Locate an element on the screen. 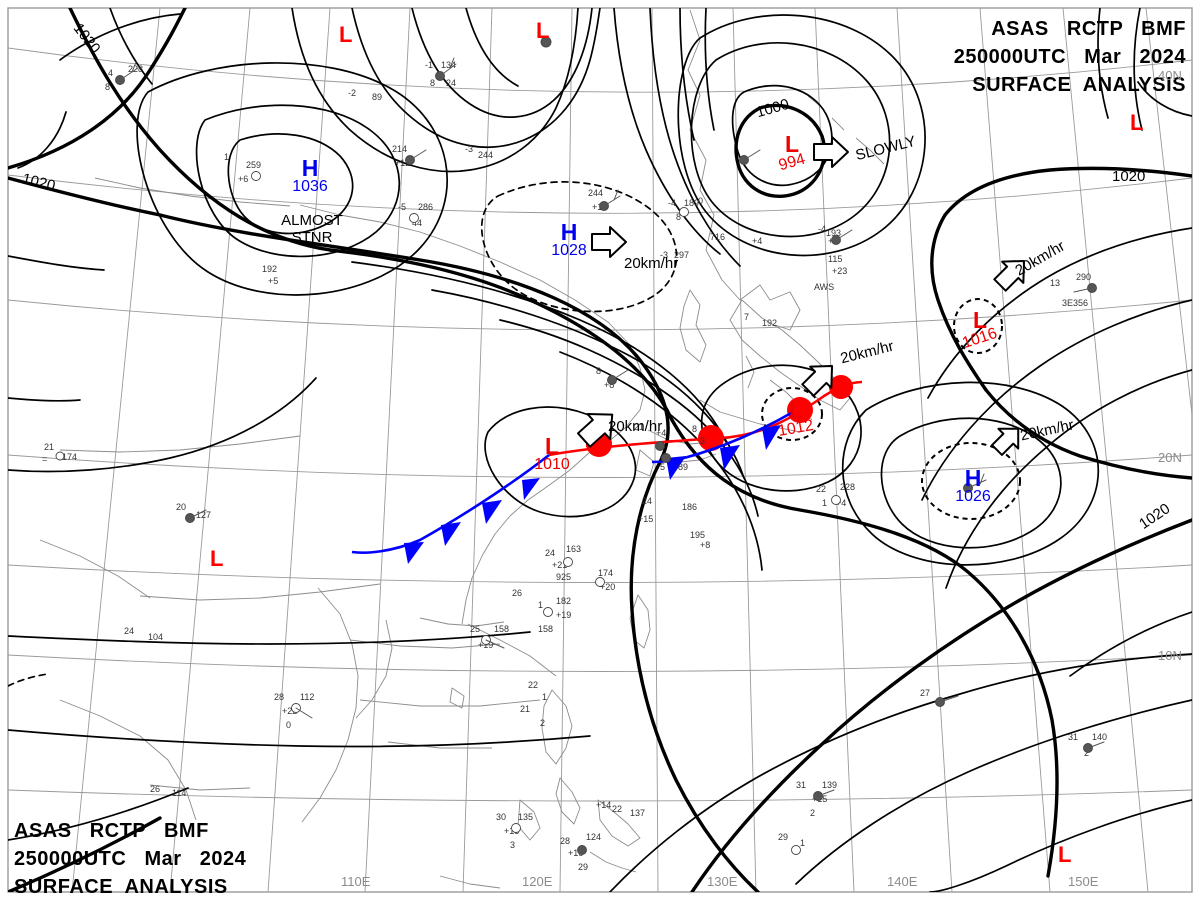 Image resolution: width=1200 pixels, height=919 pixels. pressure-system-high-1026: H 1026 is located at coordinates (973, 485).